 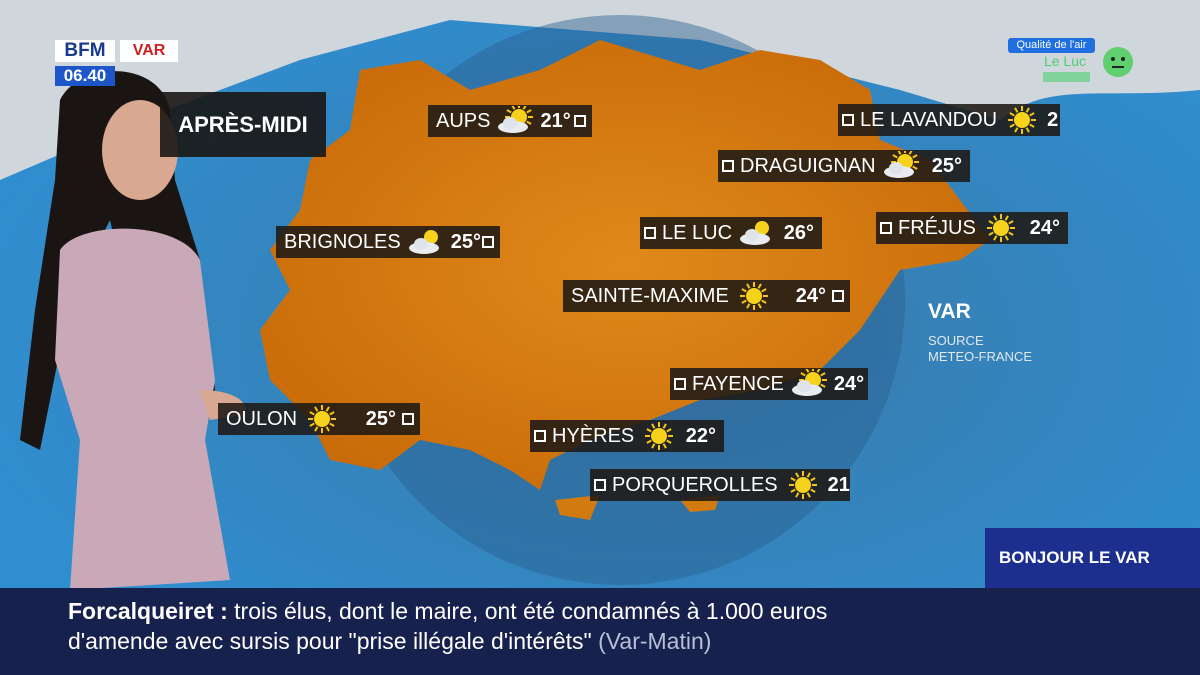 I want to click on city-name: LE LUC, so click(x=697, y=232).